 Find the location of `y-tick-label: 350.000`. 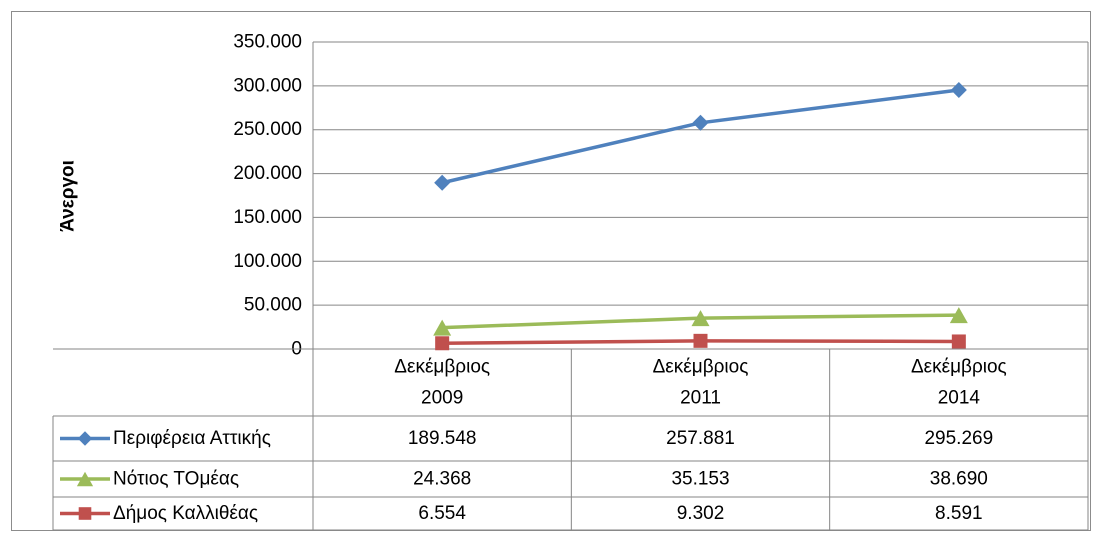

y-tick-label: 350.000 is located at coordinates (267, 42).